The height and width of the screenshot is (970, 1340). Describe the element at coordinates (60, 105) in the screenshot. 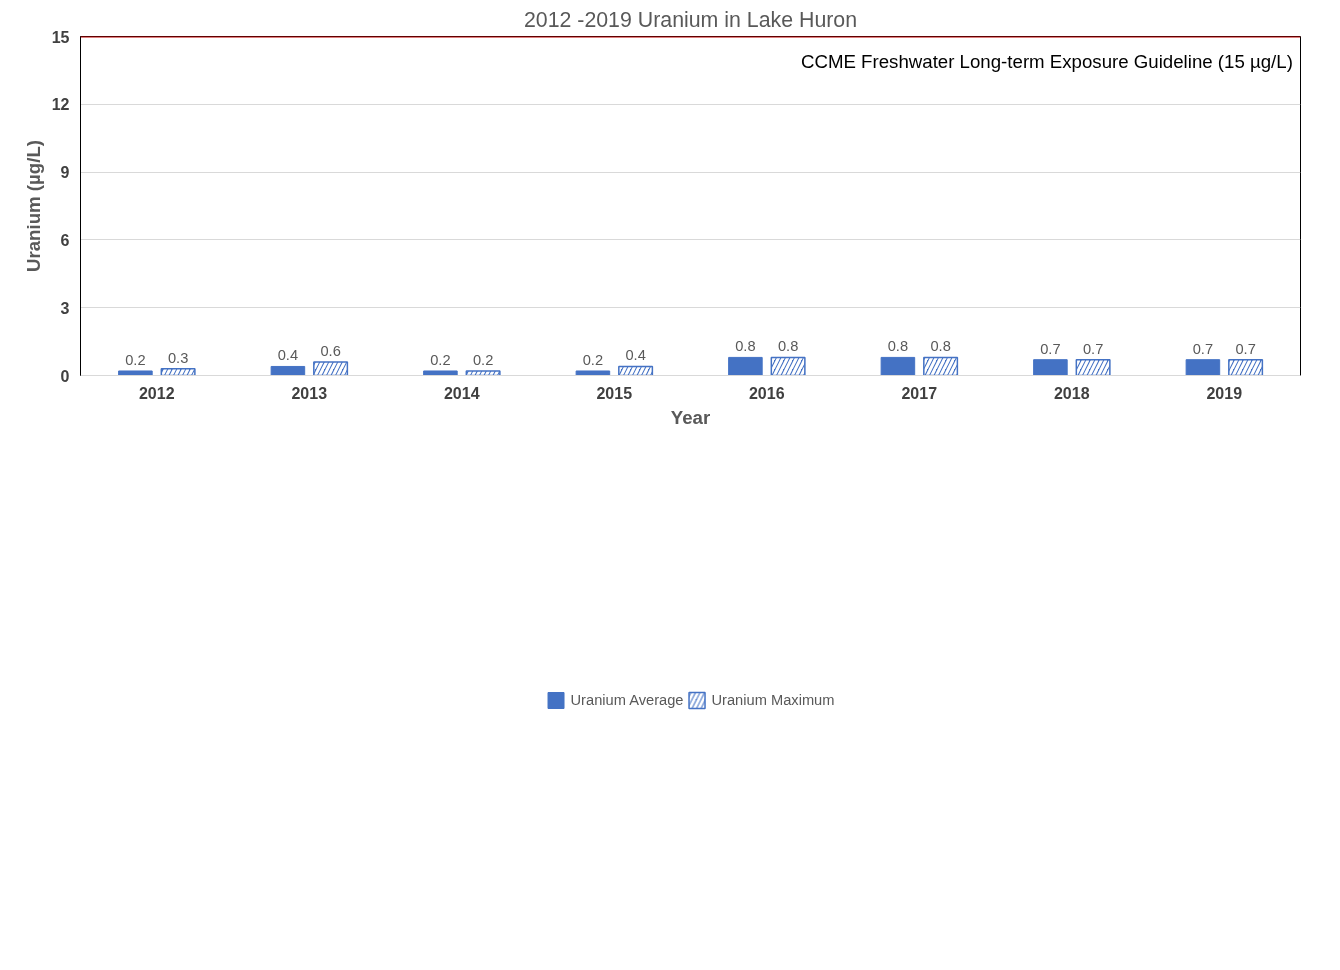

I see `y-tick-label: 12` at that location.